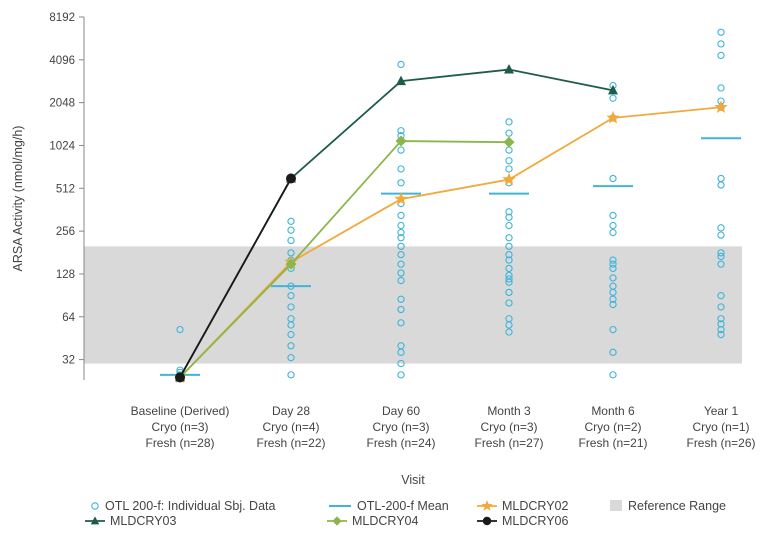  Describe the element at coordinates (62, 18) in the screenshot. I see `y-tick-label: 8192` at that location.